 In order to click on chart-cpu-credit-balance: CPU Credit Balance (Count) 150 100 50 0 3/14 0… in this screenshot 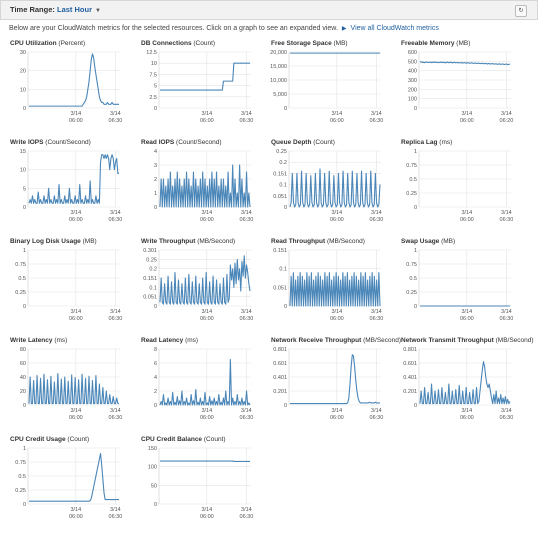, I will do `click(205, 482)`.